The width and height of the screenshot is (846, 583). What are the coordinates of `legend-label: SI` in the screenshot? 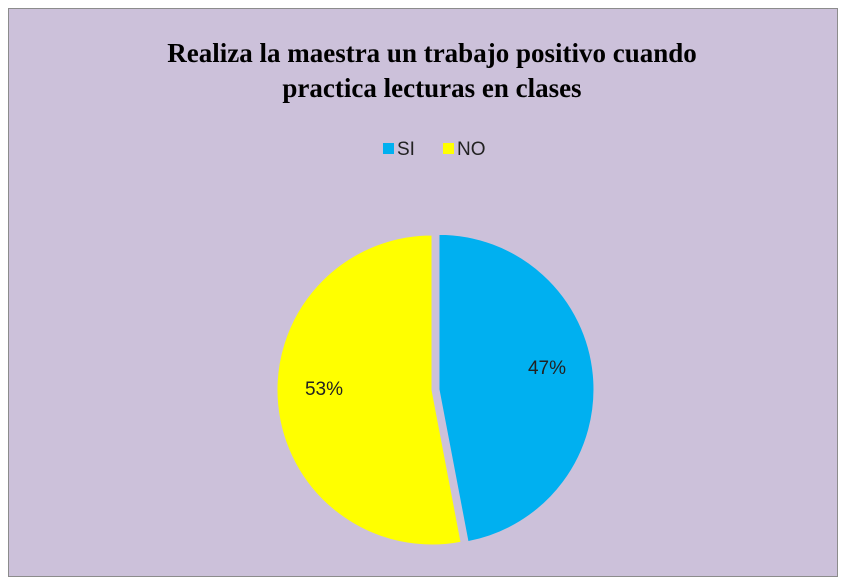 It's located at (406, 149).